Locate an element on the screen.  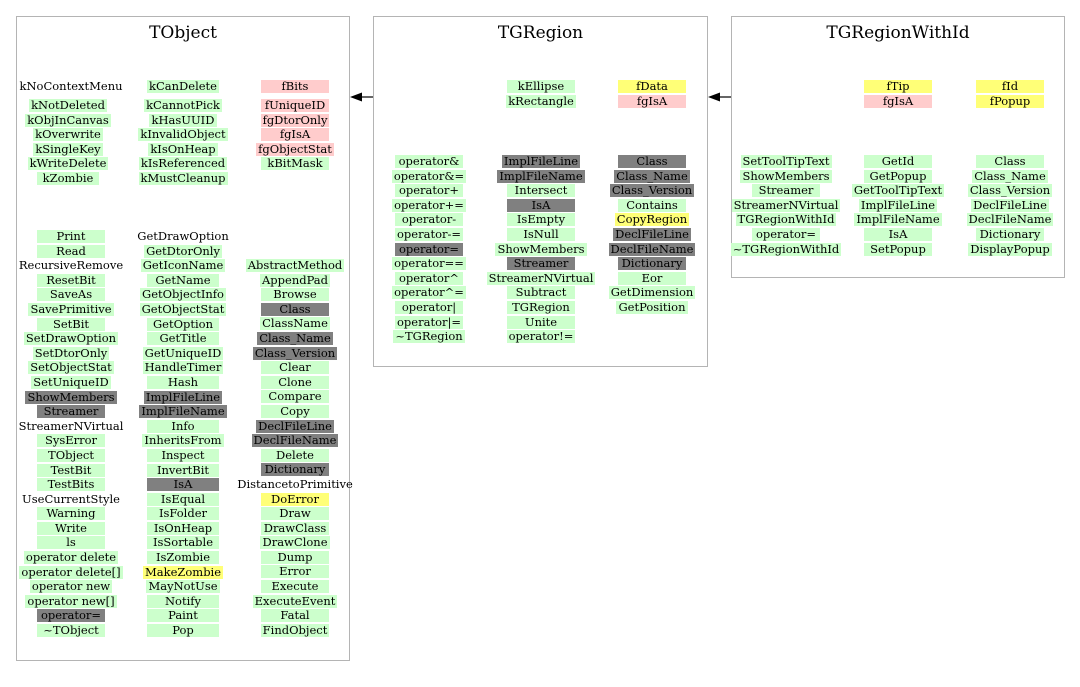
member-cell: SaveAs is located at coordinates (71, 295).